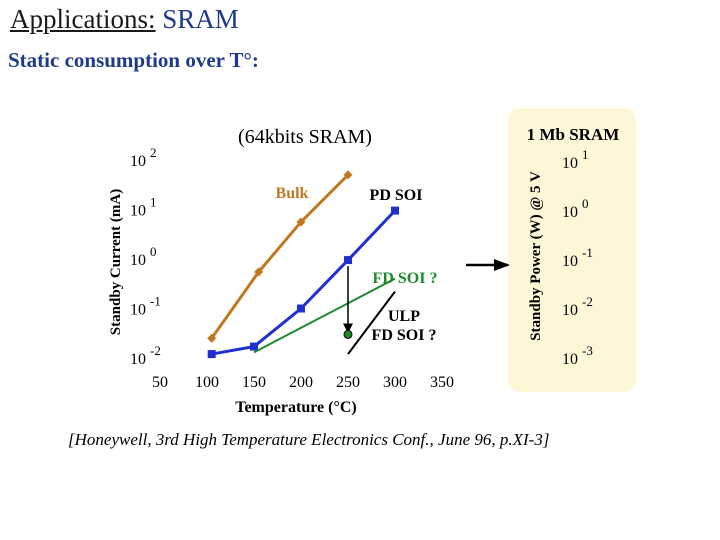 The width and height of the screenshot is (720, 540). I want to click on series-line-fd-soi, so click(324, 315).